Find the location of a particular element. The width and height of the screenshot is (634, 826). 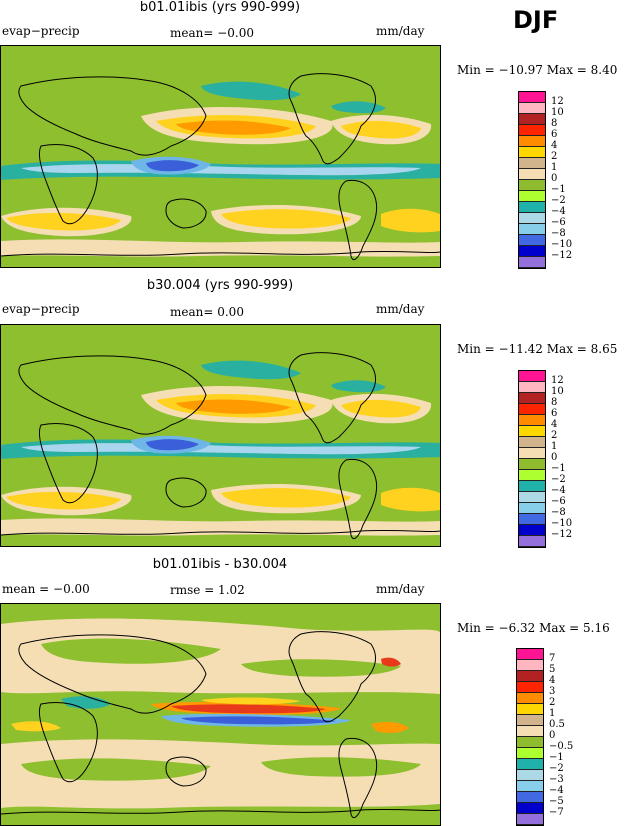

colorbar-label: 8 is located at coordinates (554, 402).